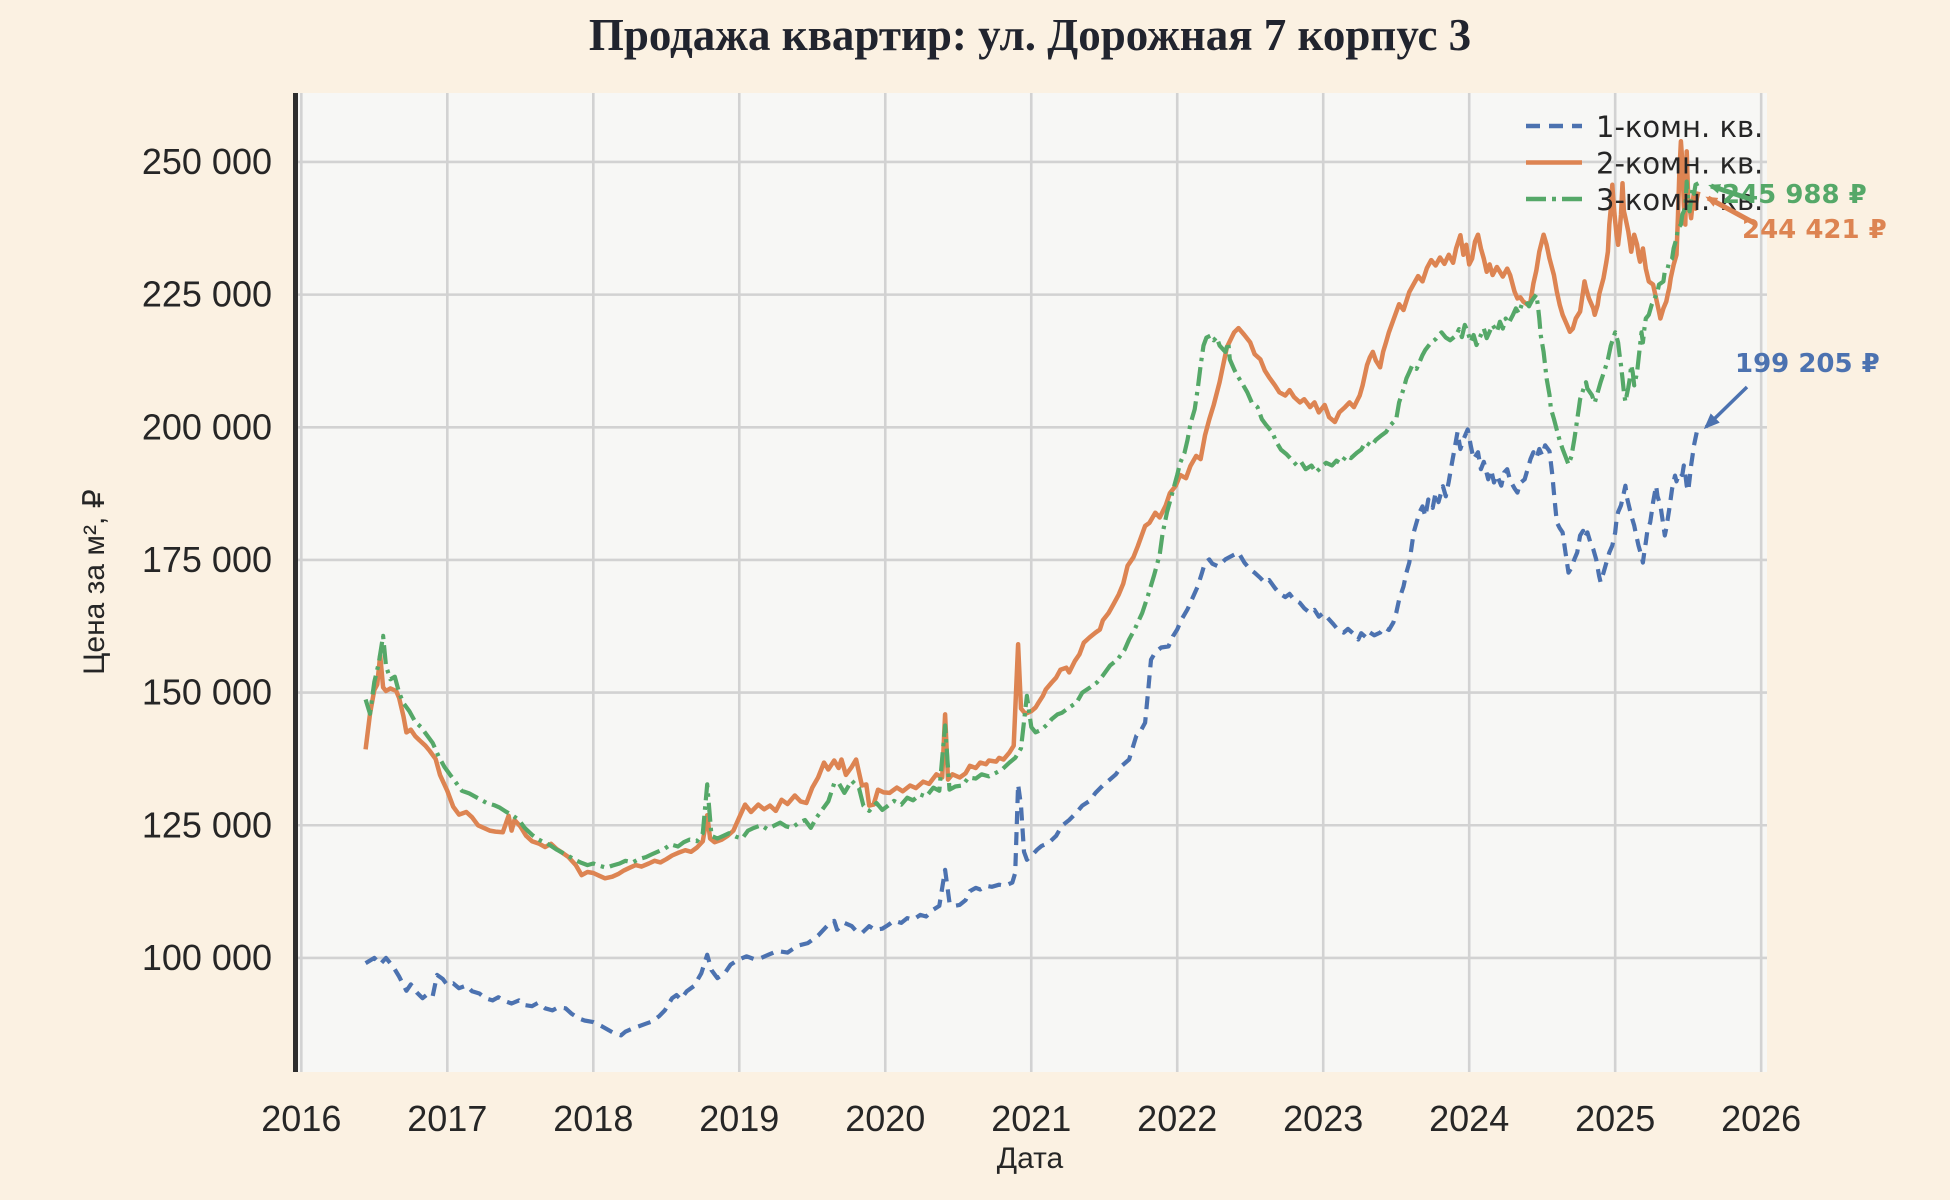  What do you see at coordinates (885, 1118) in the screenshot?
I see `x-tick-label: 2020` at bounding box center [885, 1118].